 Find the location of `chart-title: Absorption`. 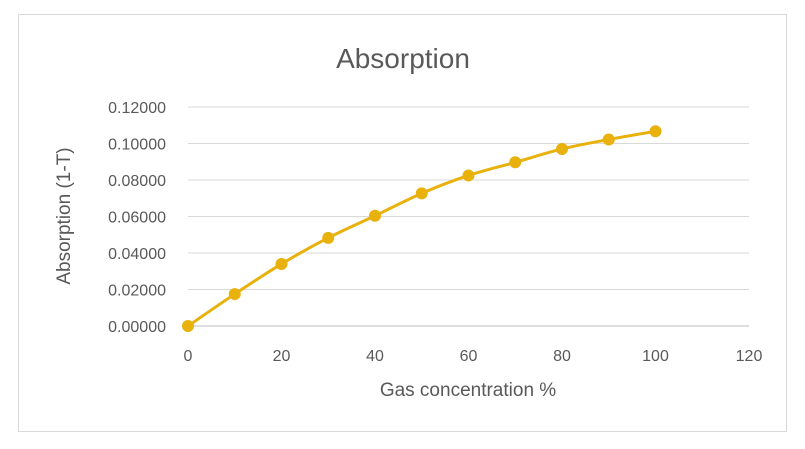

chart-title: Absorption is located at coordinates (403, 58).